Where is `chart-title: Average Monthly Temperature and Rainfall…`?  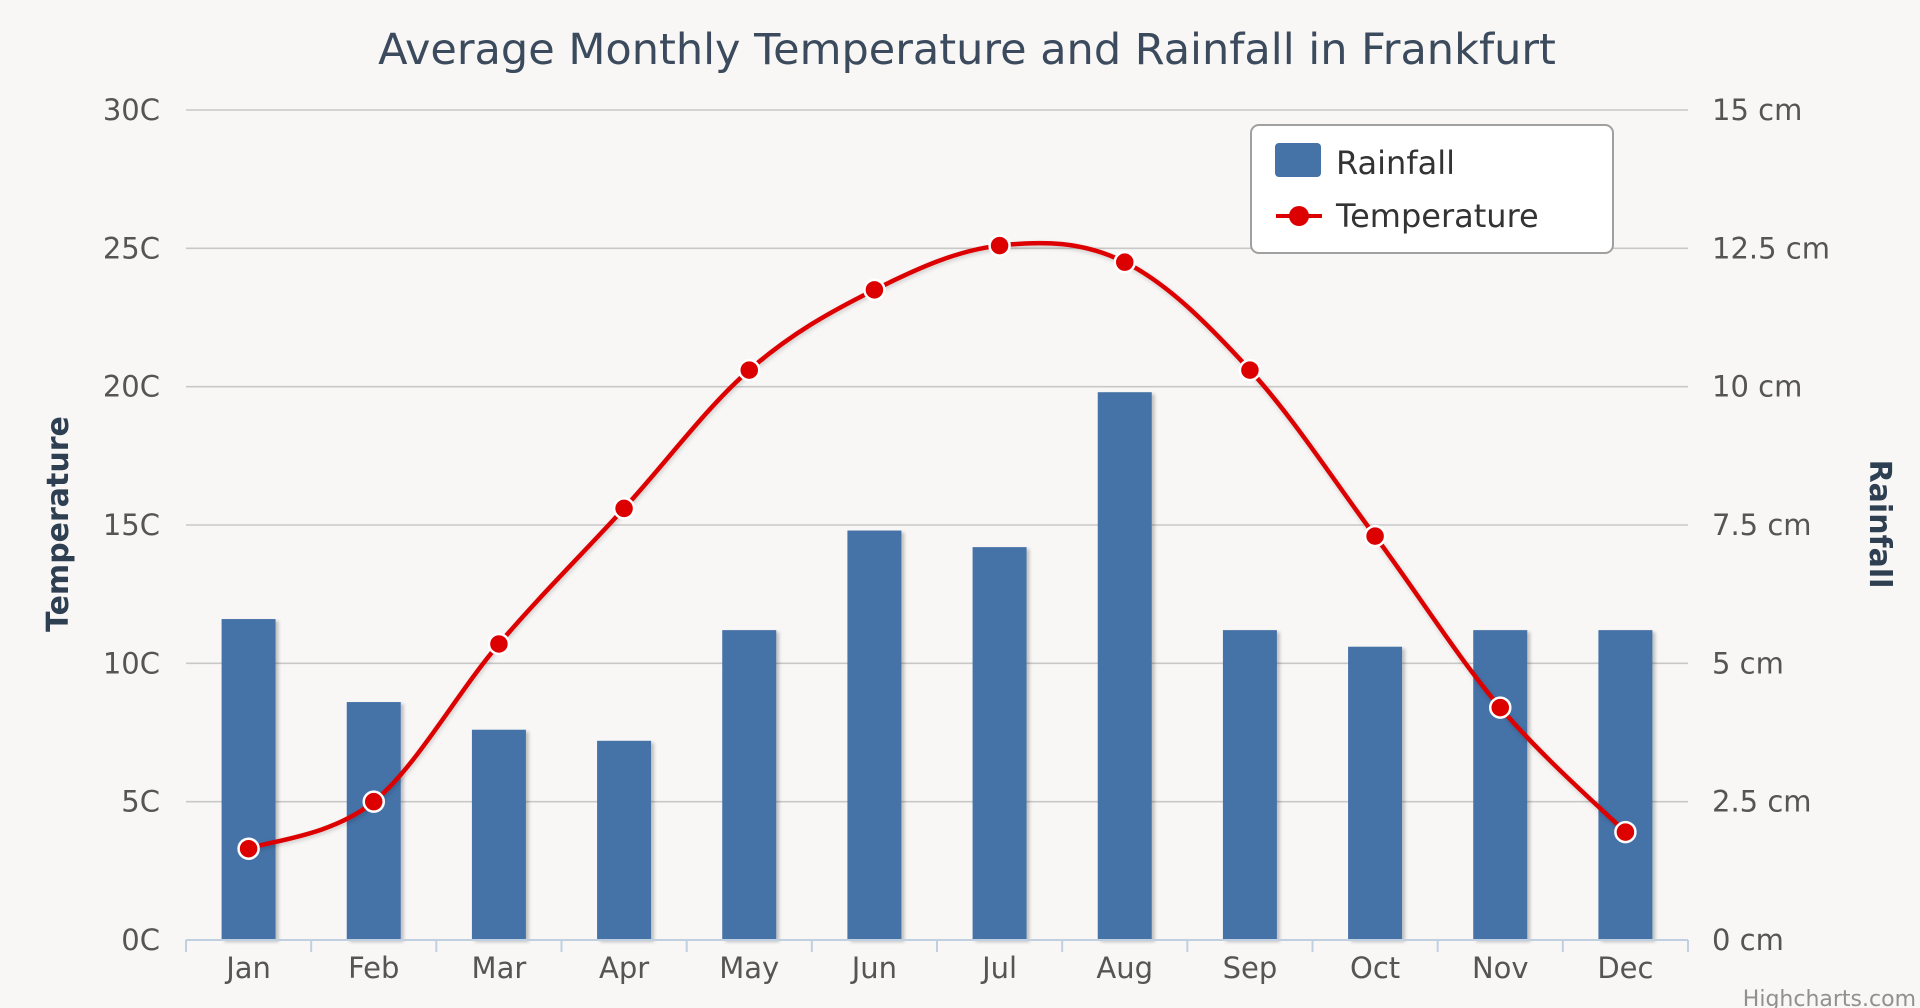
chart-title: Average Monthly Temperature and Rainfall… is located at coordinates (967, 50).